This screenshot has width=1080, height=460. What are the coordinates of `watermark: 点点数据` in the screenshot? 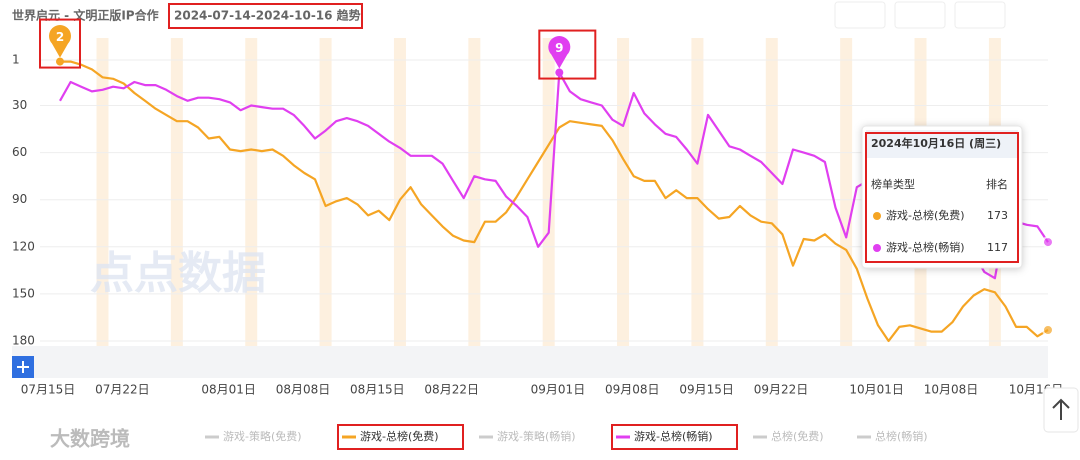 It's located at (178, 273).